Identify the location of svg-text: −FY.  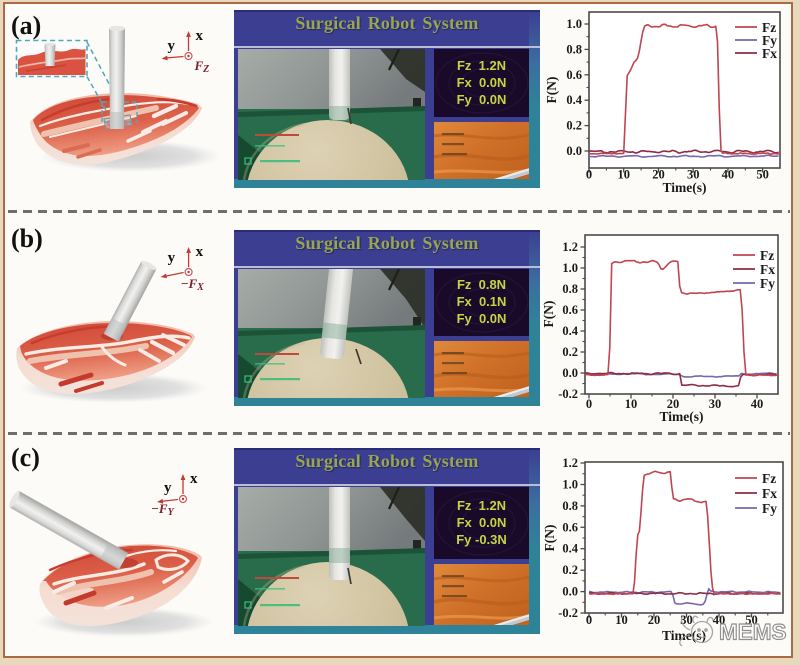
(163, 509).